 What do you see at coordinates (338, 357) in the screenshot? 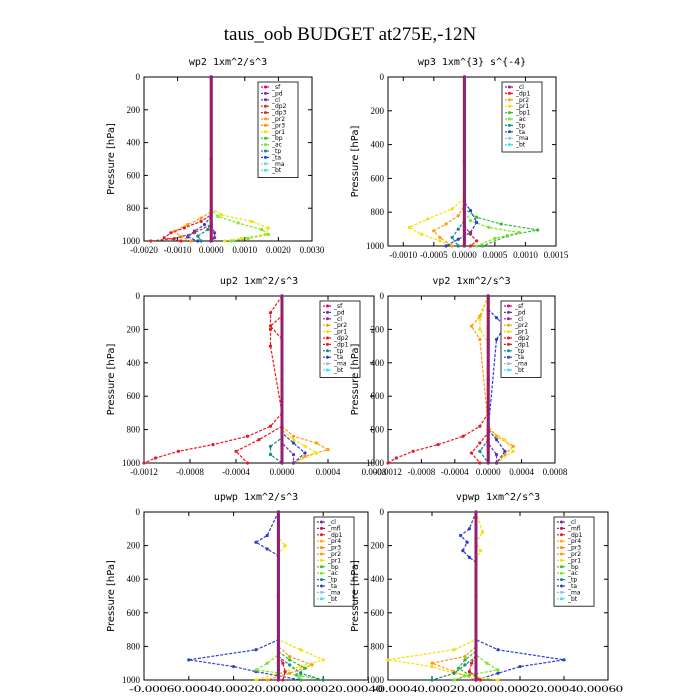
I see `legend-label: _ta` at bounding box center [338, 357].